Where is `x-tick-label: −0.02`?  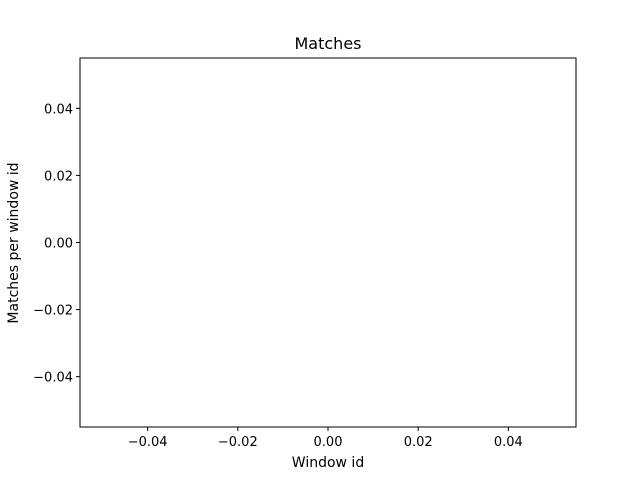
x-tick-label: −0.02 is located at coordinates (238, 442).